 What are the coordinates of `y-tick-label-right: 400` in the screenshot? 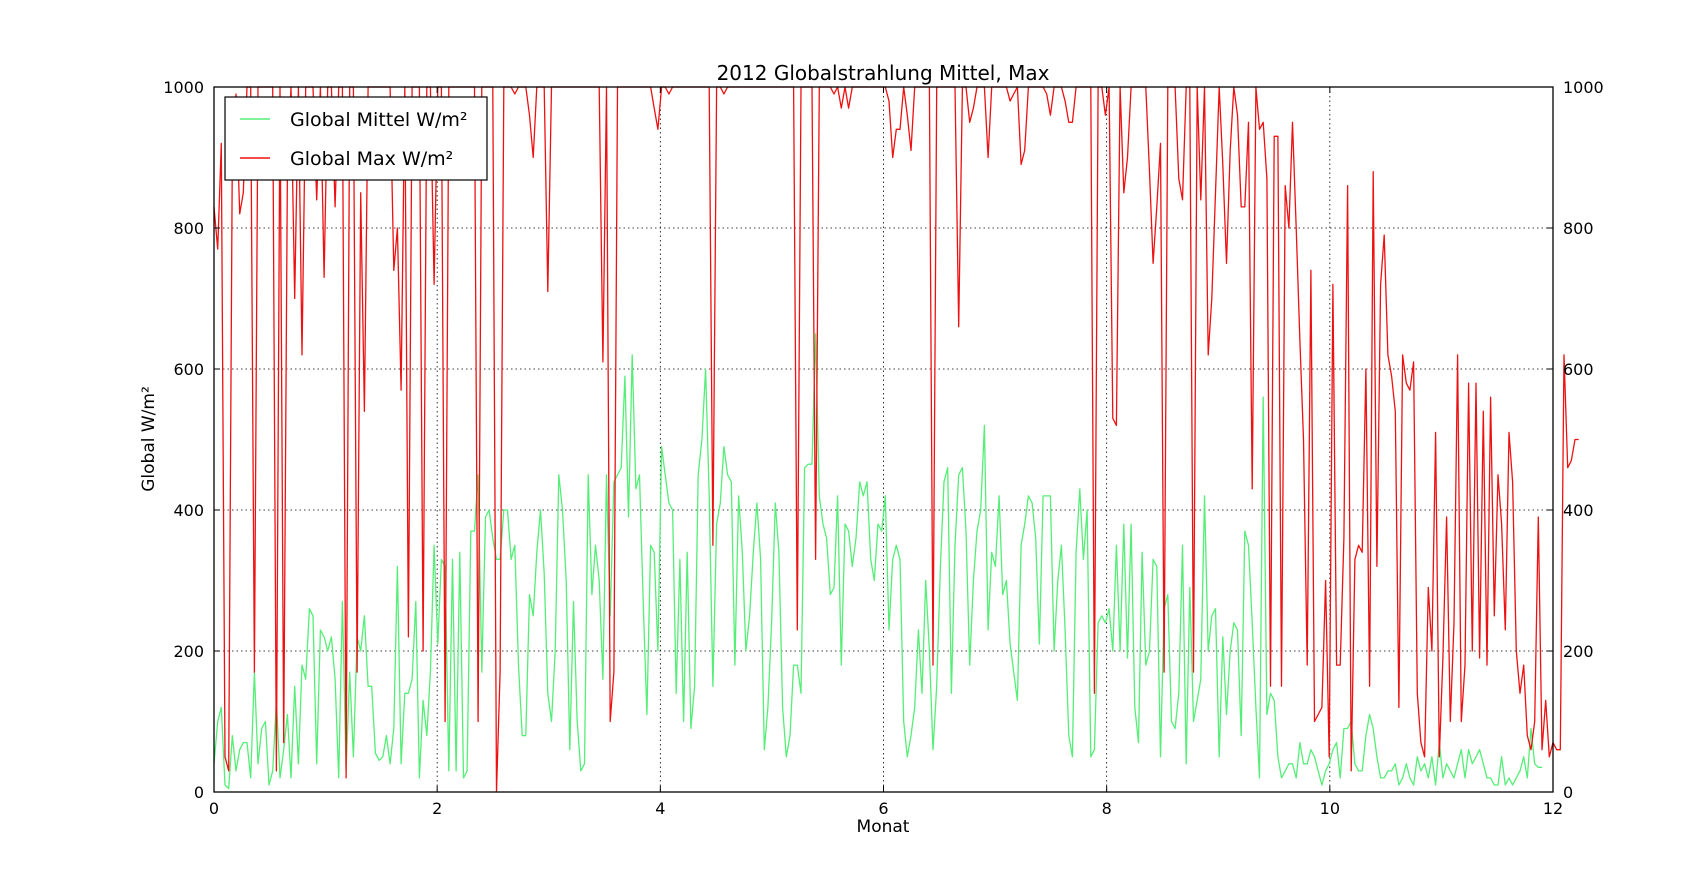 It's located at (1578, 510).